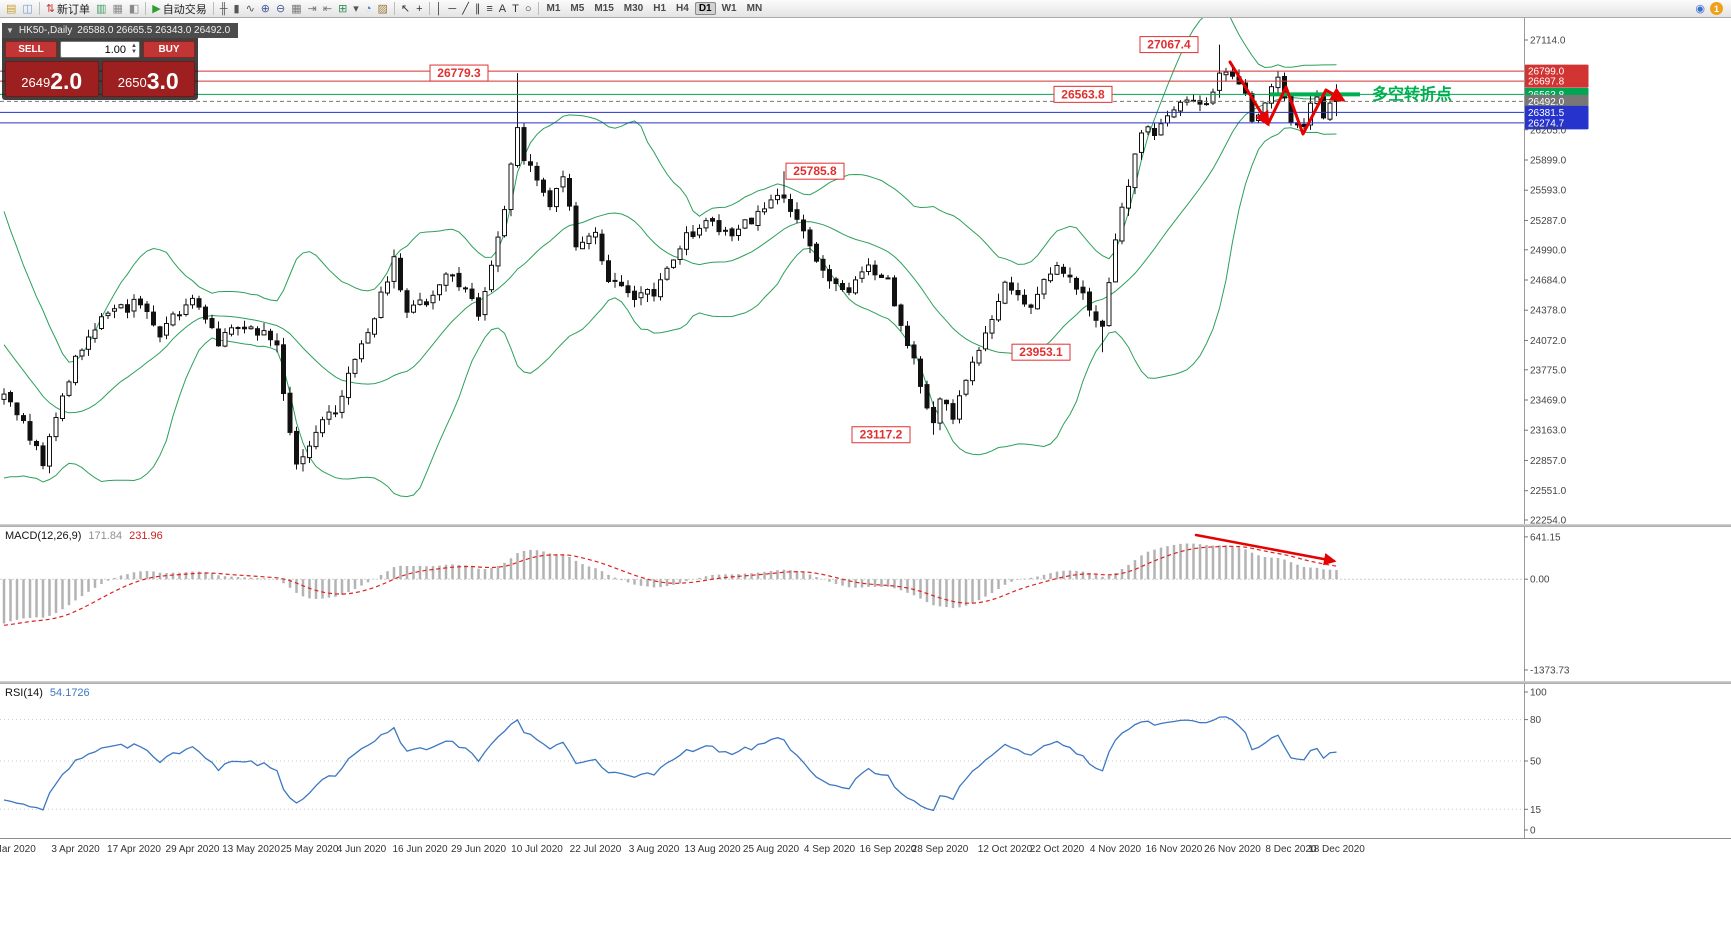 The height and width of the screenshot is (944, 1731). Describe the element at coordinates (154, 30) in the screenshot. I see `ohlc-values: 26588.0 26665.5 26343.0 26492.0` at that location.